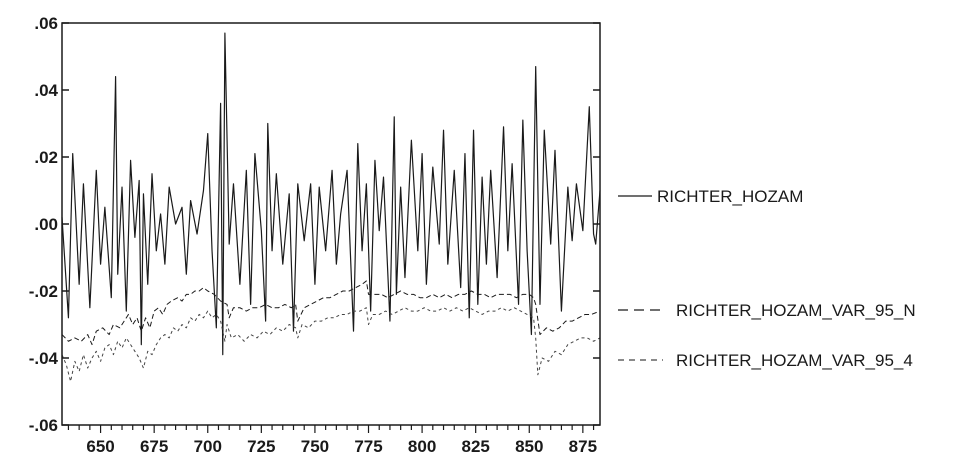  What do you see at coordinates (794, 360) in the screenshot?
I see `legend-label-richter-hozam-var-95-4: RICHTER_HOZAM_VAR_95_4` at bounding box center [794, 360].